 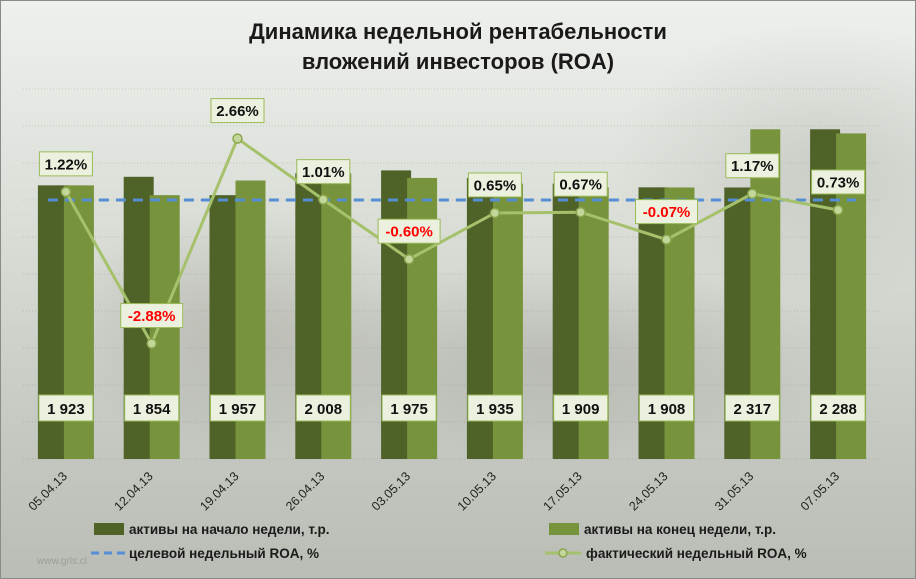 What do you see at coordinates (219, 491) in the screenshot?
I see `x-tick-label: 19.04.13` at bounding box center [219, 491].